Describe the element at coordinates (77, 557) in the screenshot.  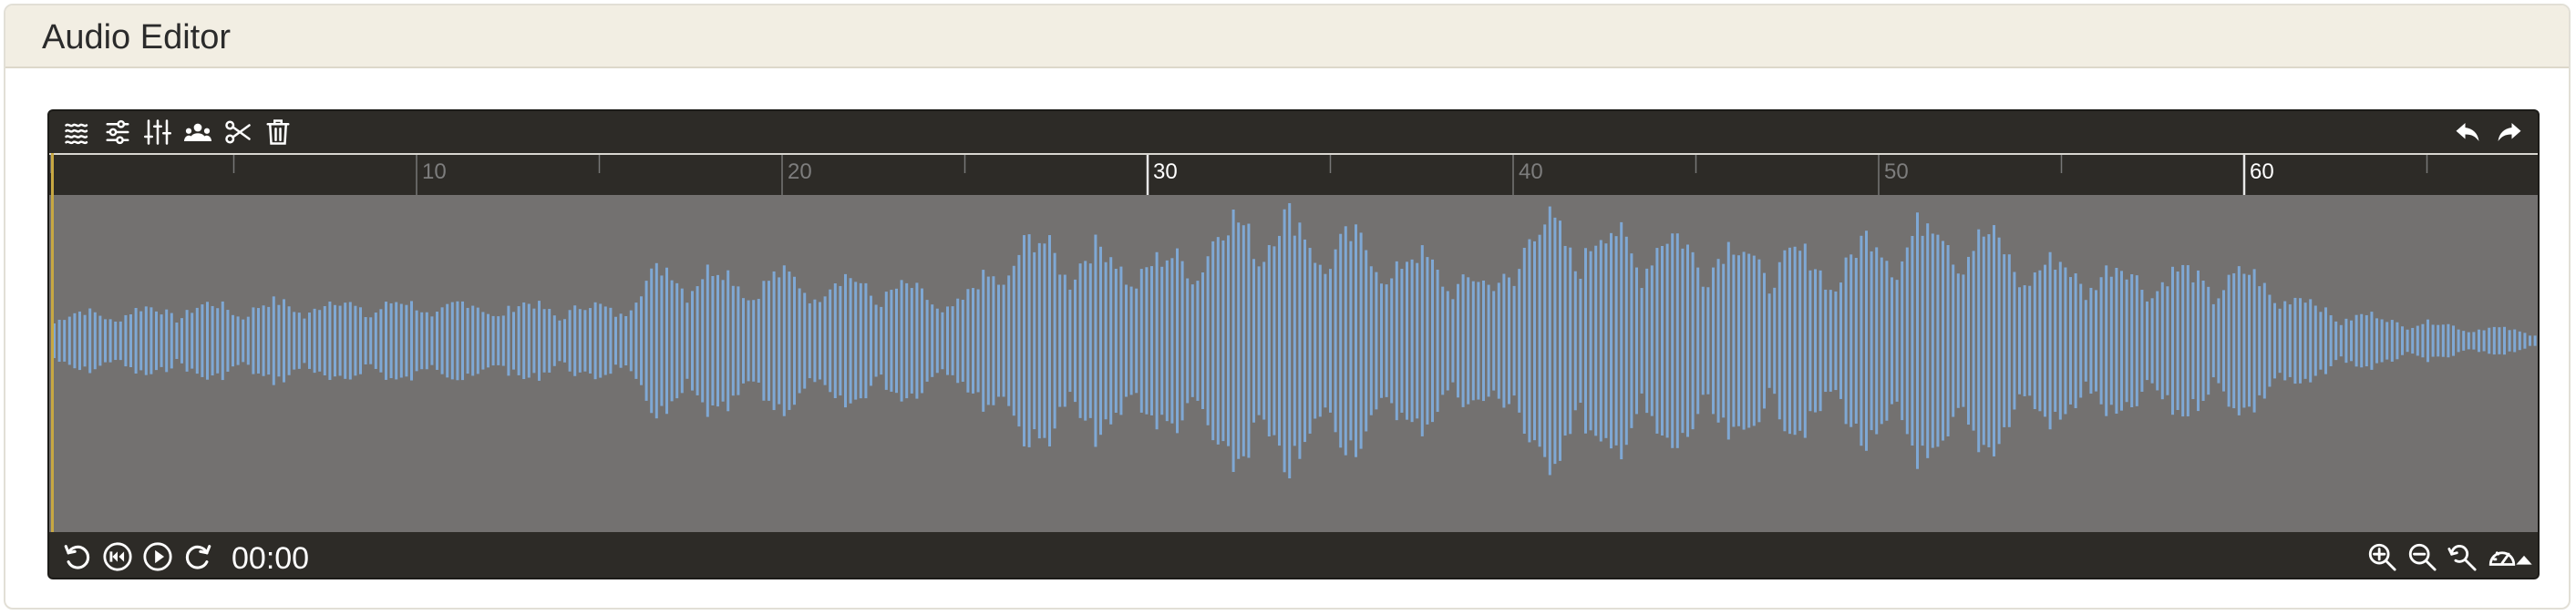
I see `rewind-icon` at that location.